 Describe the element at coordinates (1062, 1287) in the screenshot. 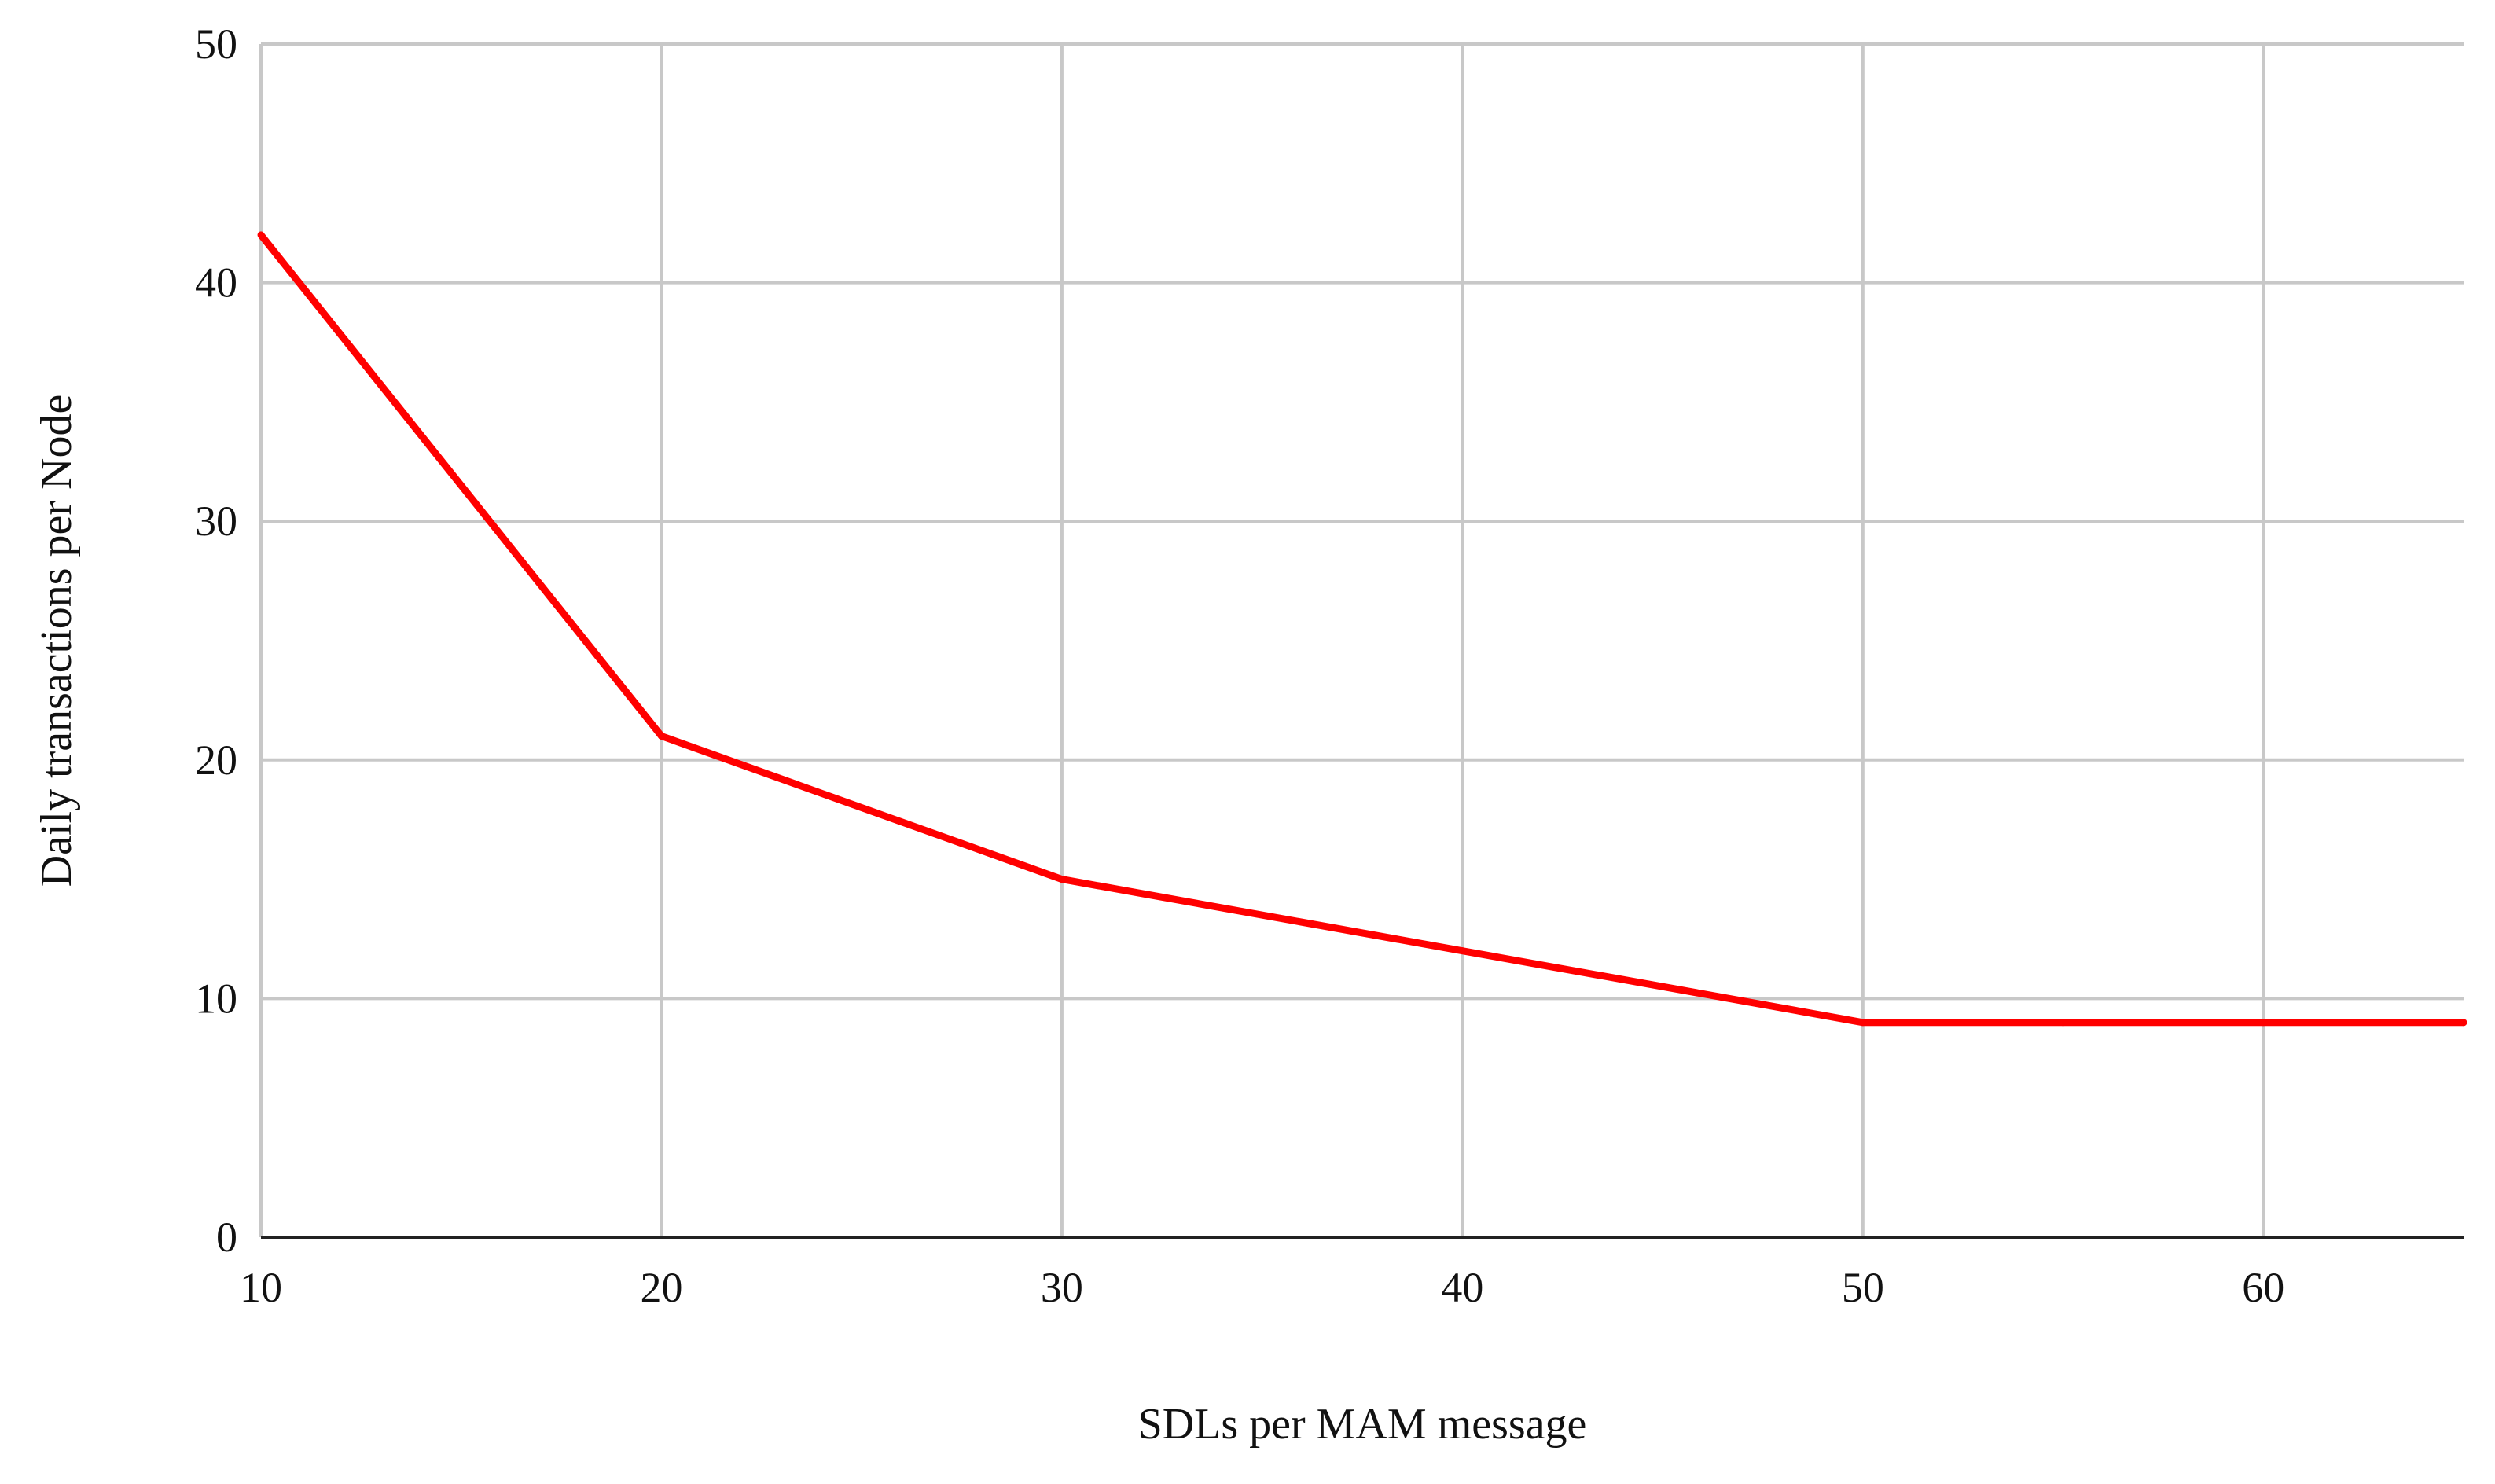

I see `x-tick-label: 30` at that location.